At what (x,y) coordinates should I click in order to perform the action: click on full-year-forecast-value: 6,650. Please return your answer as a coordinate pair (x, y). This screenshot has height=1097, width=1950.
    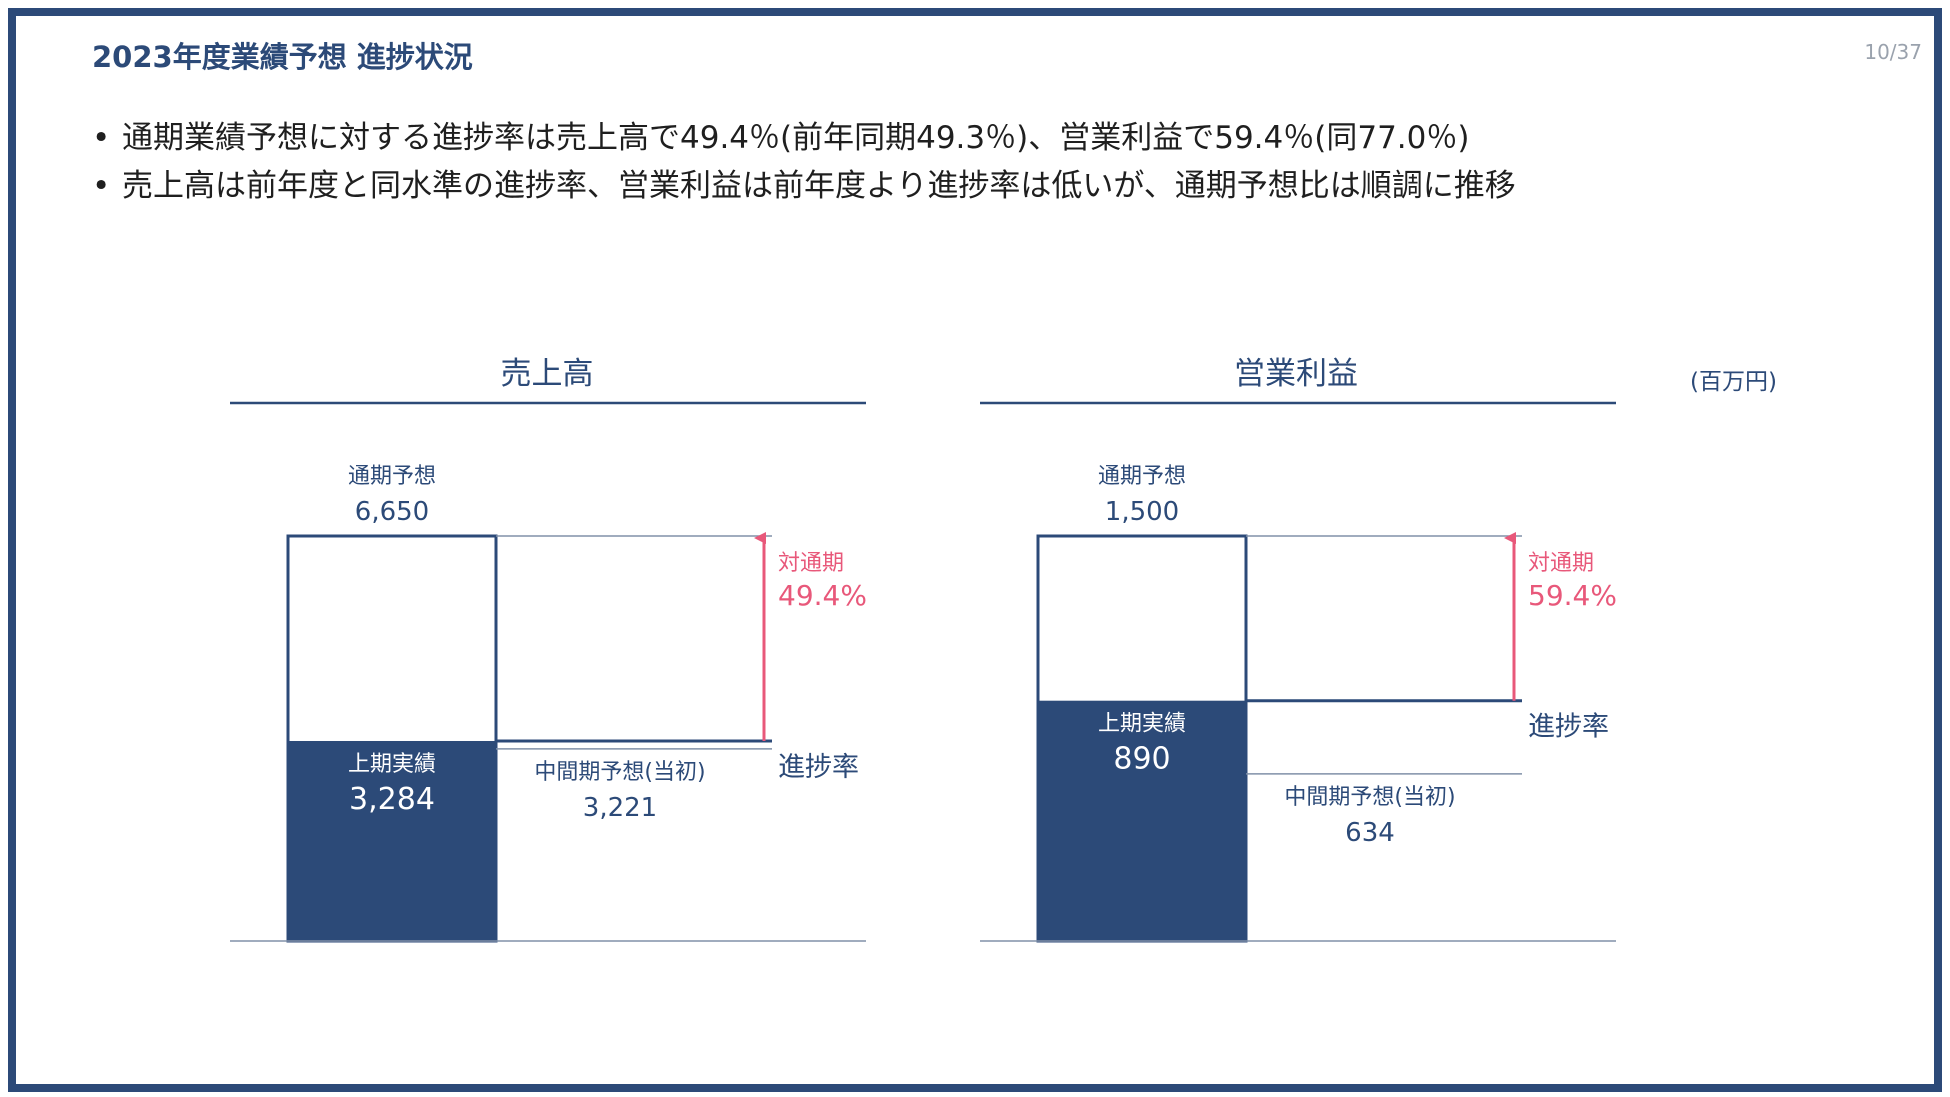
    Looking at the image, I should click on (392, 512).